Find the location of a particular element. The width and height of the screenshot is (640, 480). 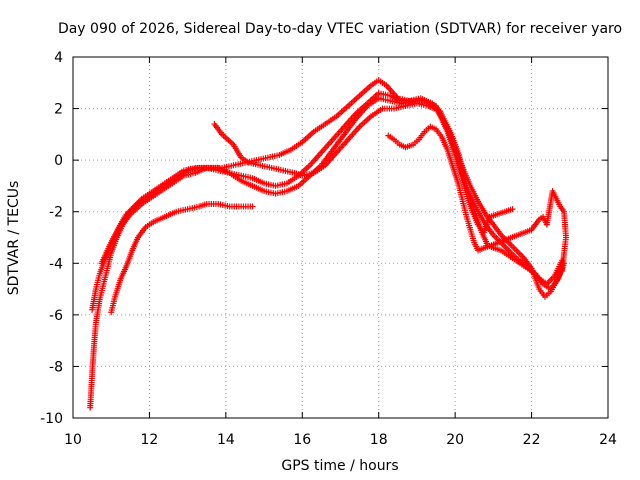

x-axis-label: GPS time / hours is located at coordinates (339, 466).